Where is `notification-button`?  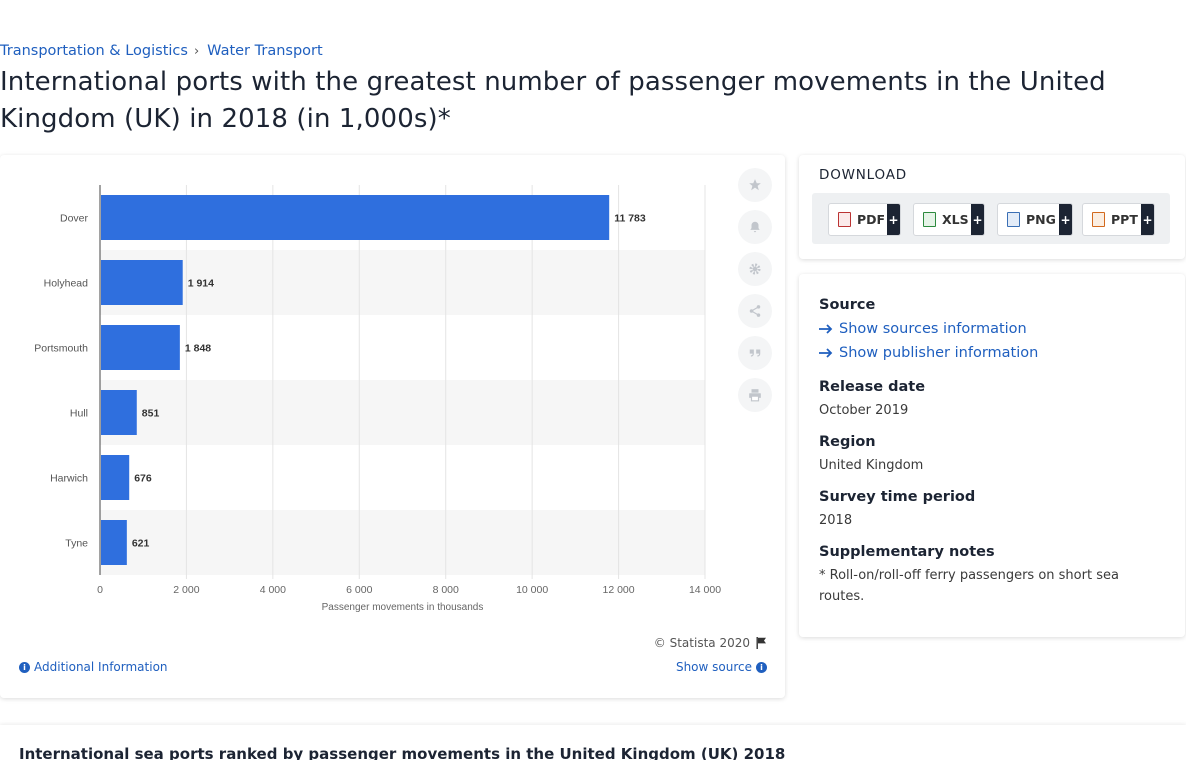
notification-button is located at coordinates (755, 227).